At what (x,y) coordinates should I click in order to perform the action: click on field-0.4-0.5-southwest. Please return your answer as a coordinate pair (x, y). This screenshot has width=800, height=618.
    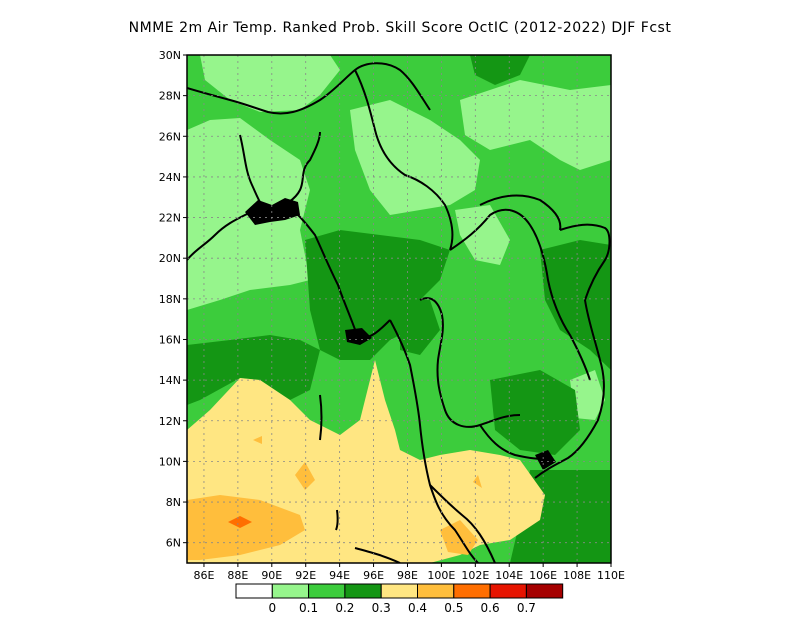
    Looking at the image, I should click on (246, 527).